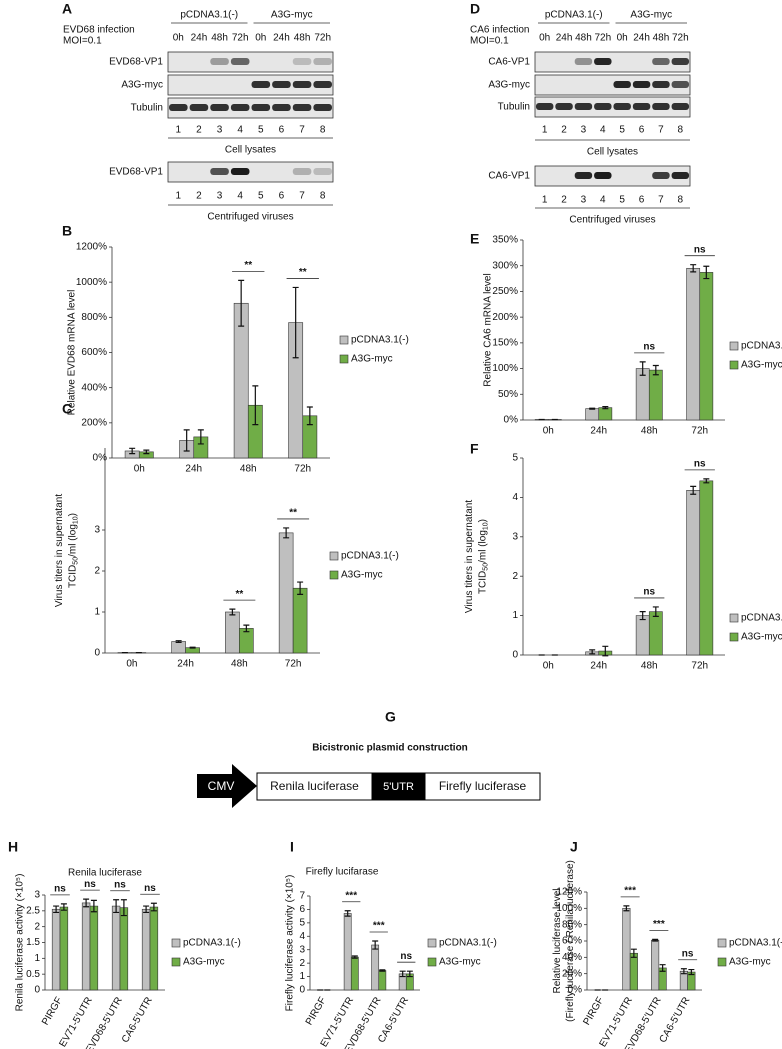 The image size is (782, 1049). What do you see at coordinates (475, 9) in the screenshot?
I see `panel-label: D` at bounding box center [475, 9].